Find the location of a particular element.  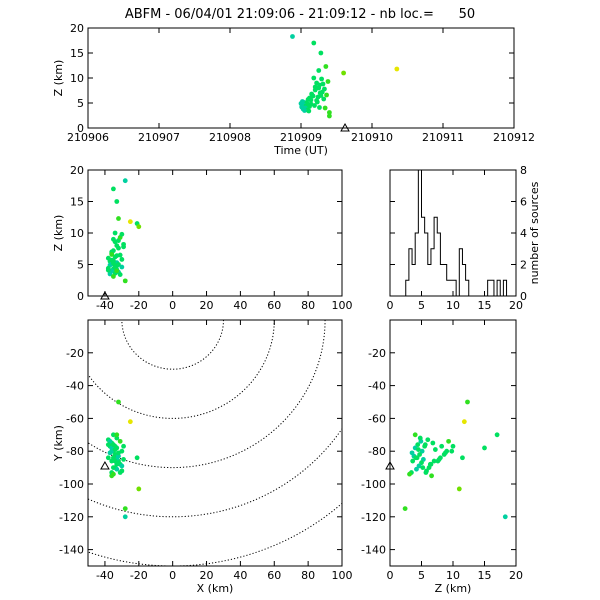

plot-frame is located at coordinates (453, 443).